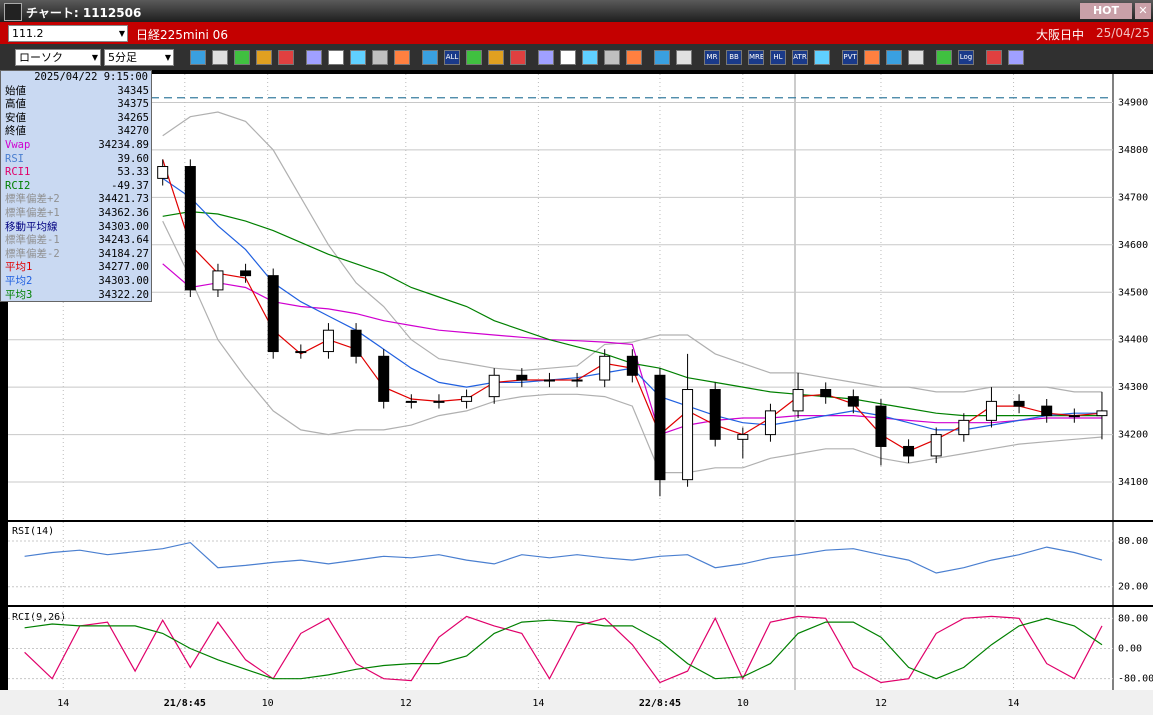  Describe the element at coordinates (123, 267) in the screenshot. I see `info-value: 34277.00` at that location.